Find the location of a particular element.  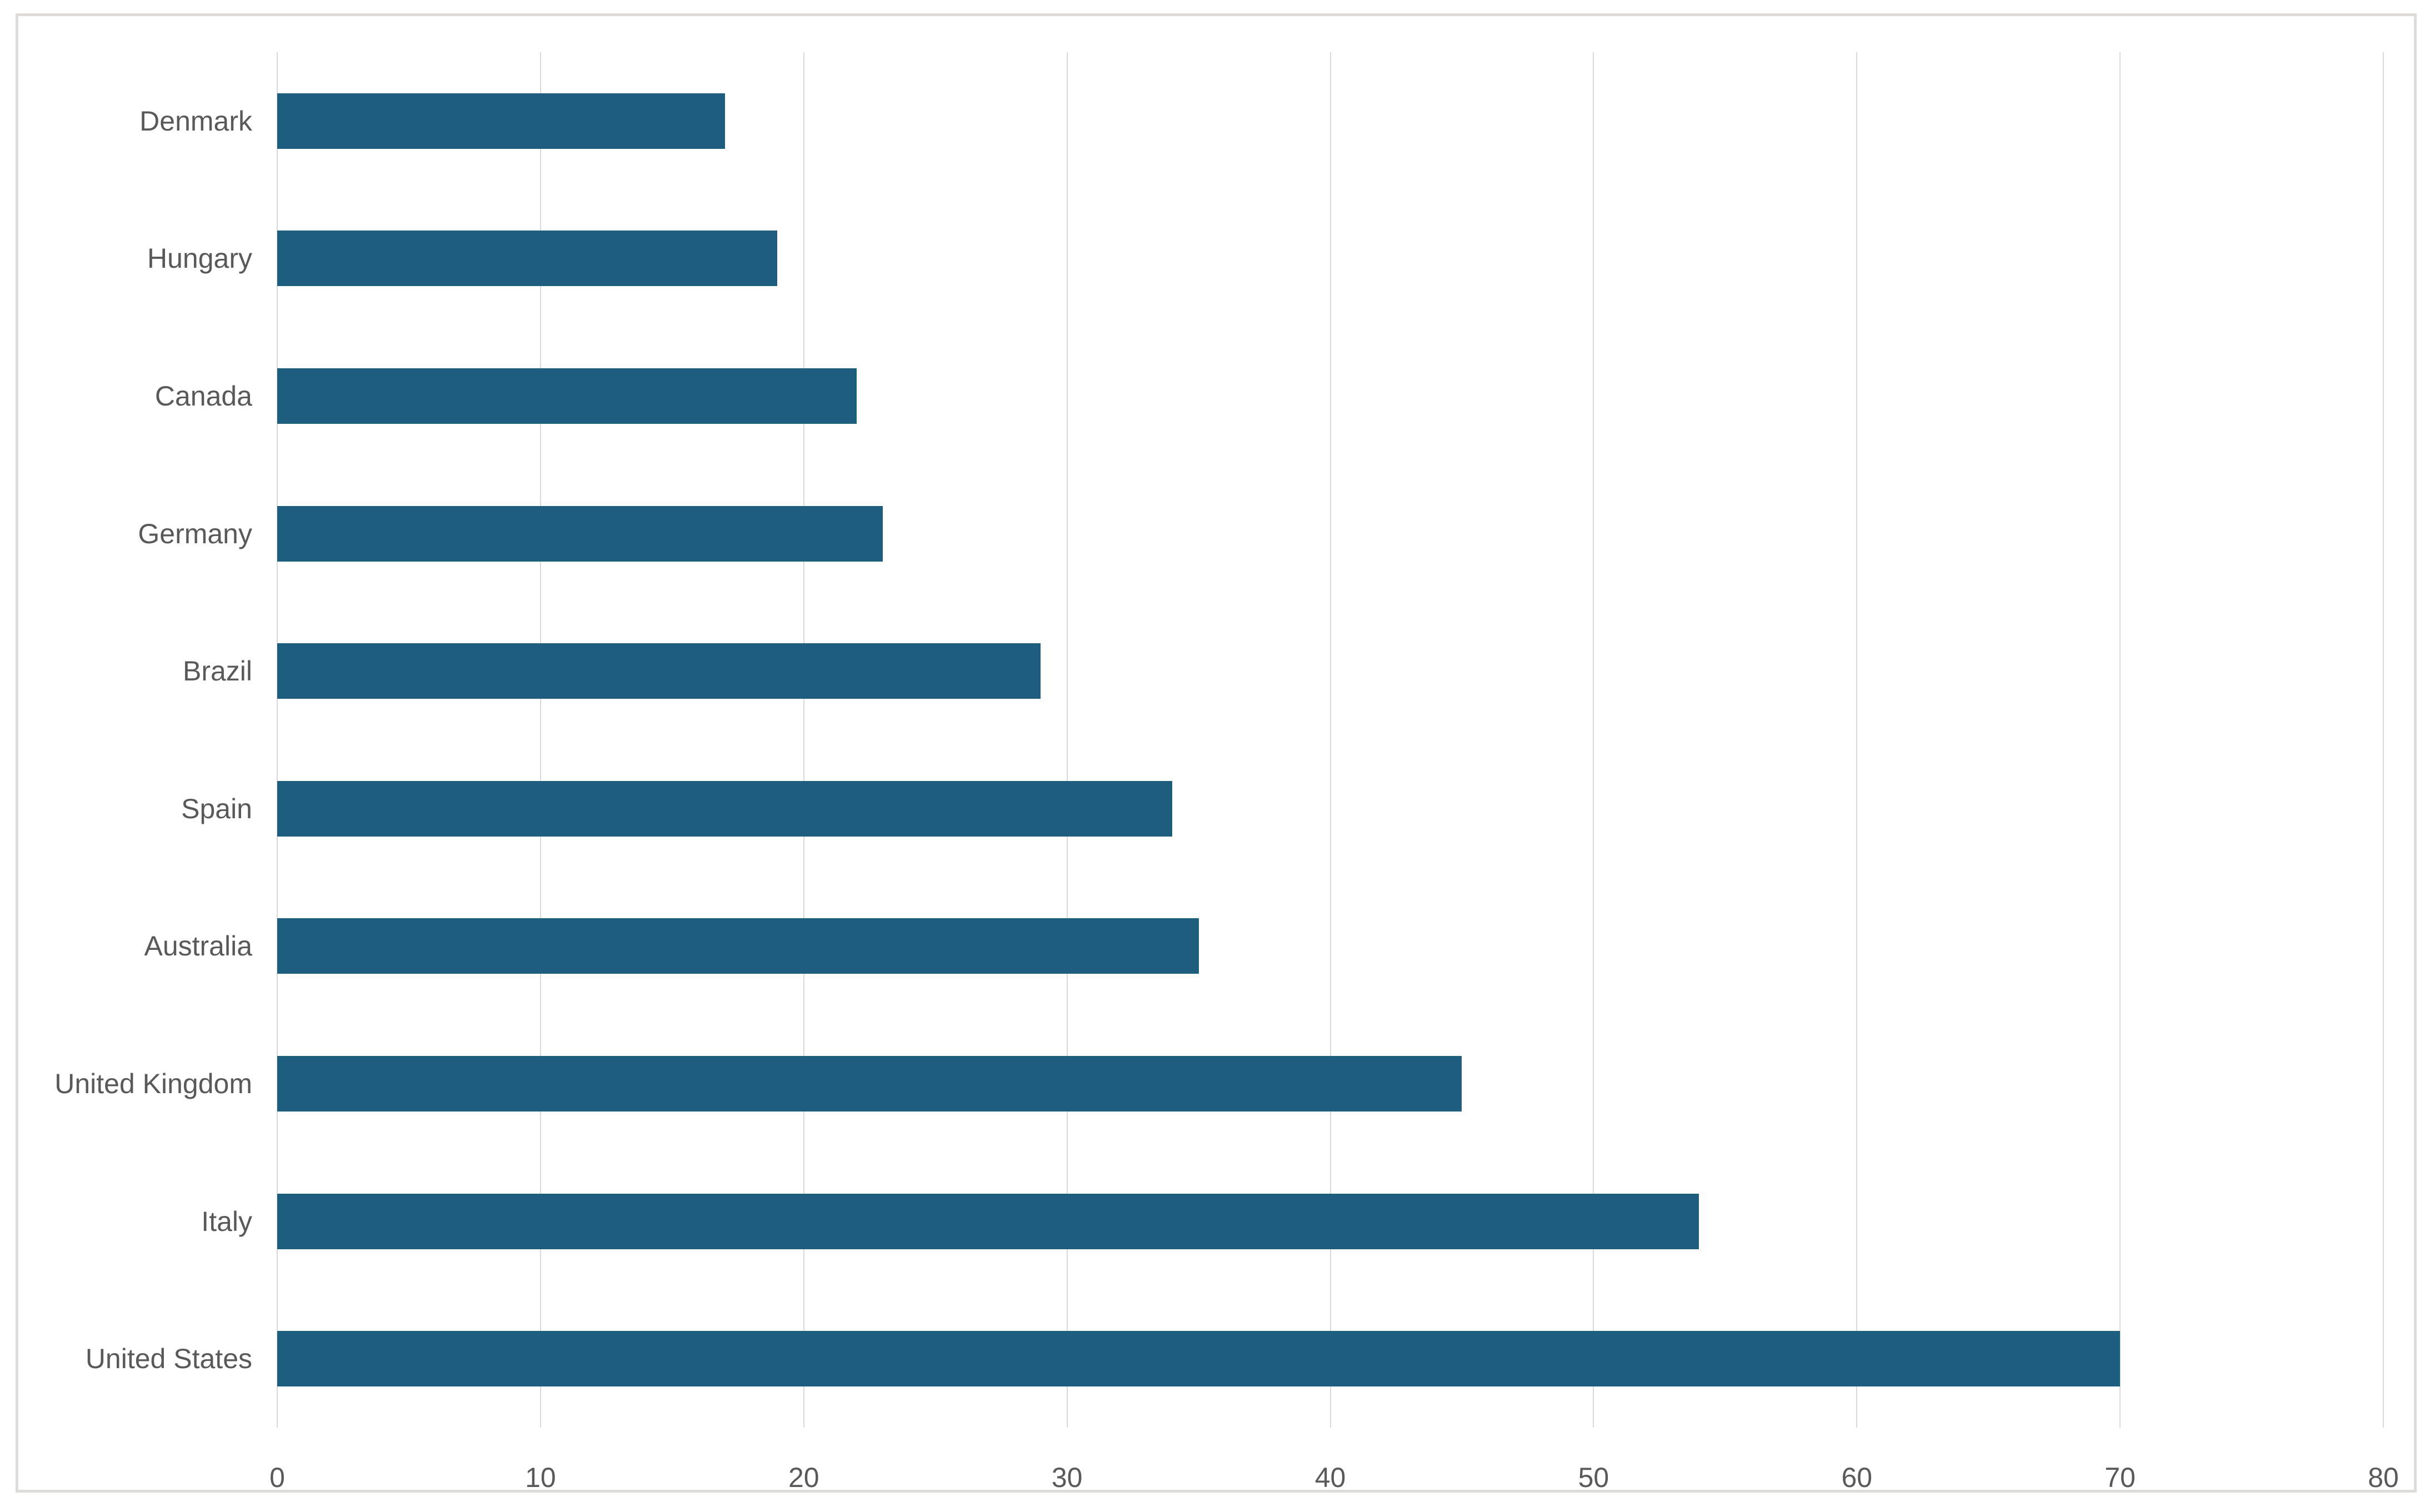

x-tick-label: 0 is located at coordinates (277, 1477).